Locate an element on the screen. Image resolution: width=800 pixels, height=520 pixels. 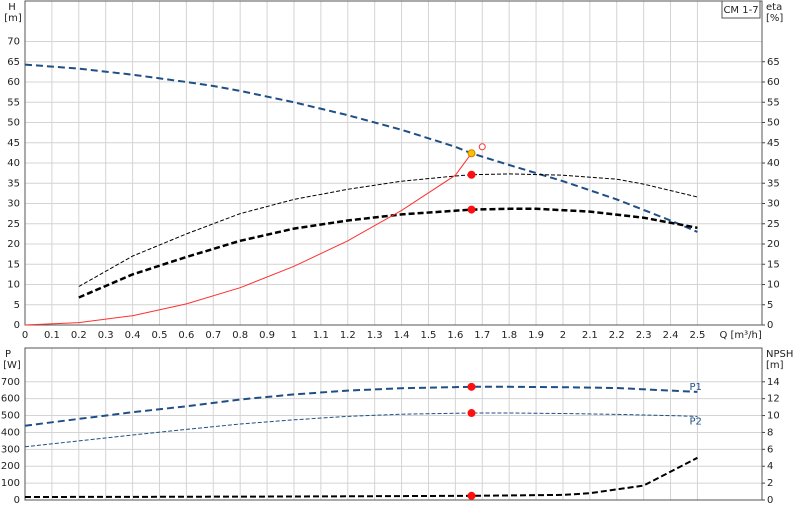
y-tick-label: 30 is located at coordinates (13, 204).